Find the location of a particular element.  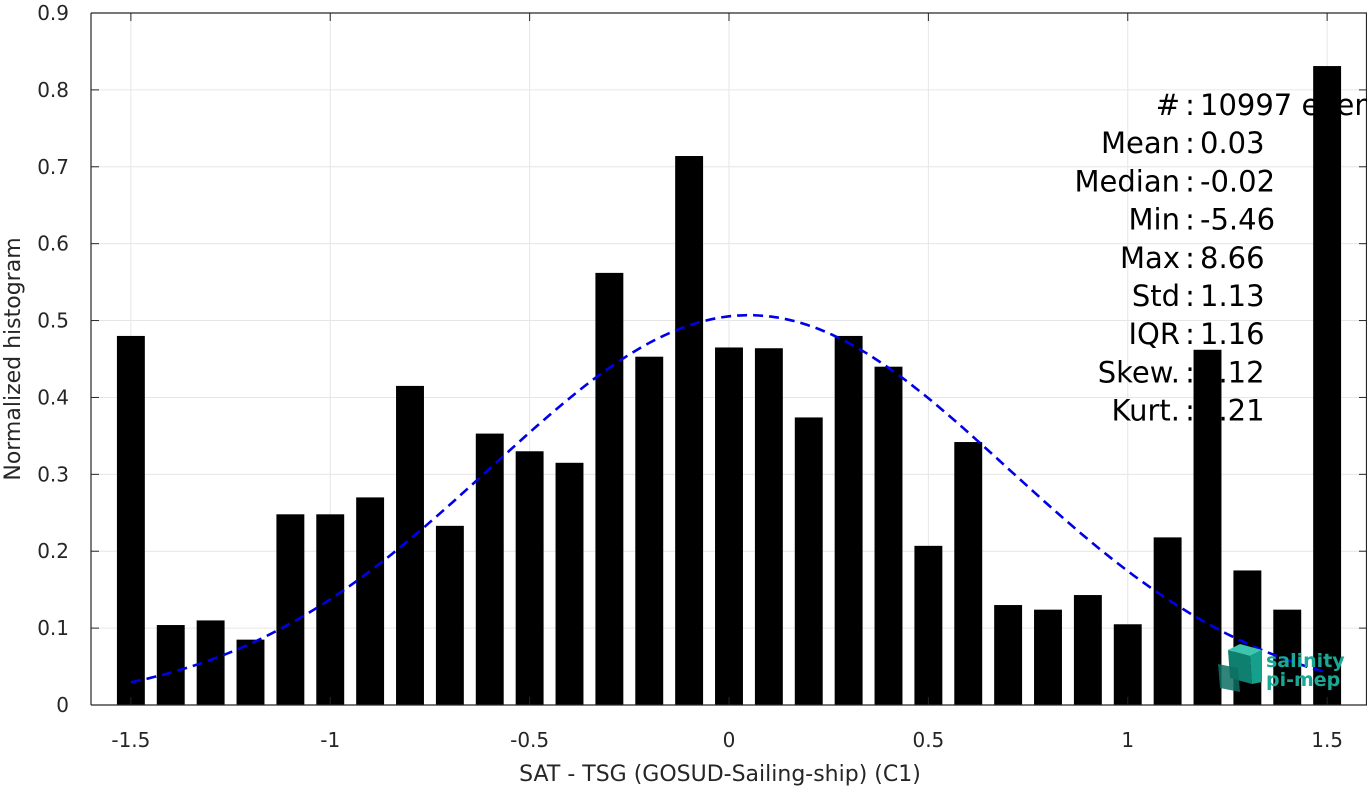

stats-value: -5.46 is located at coordinates (1237, 220).